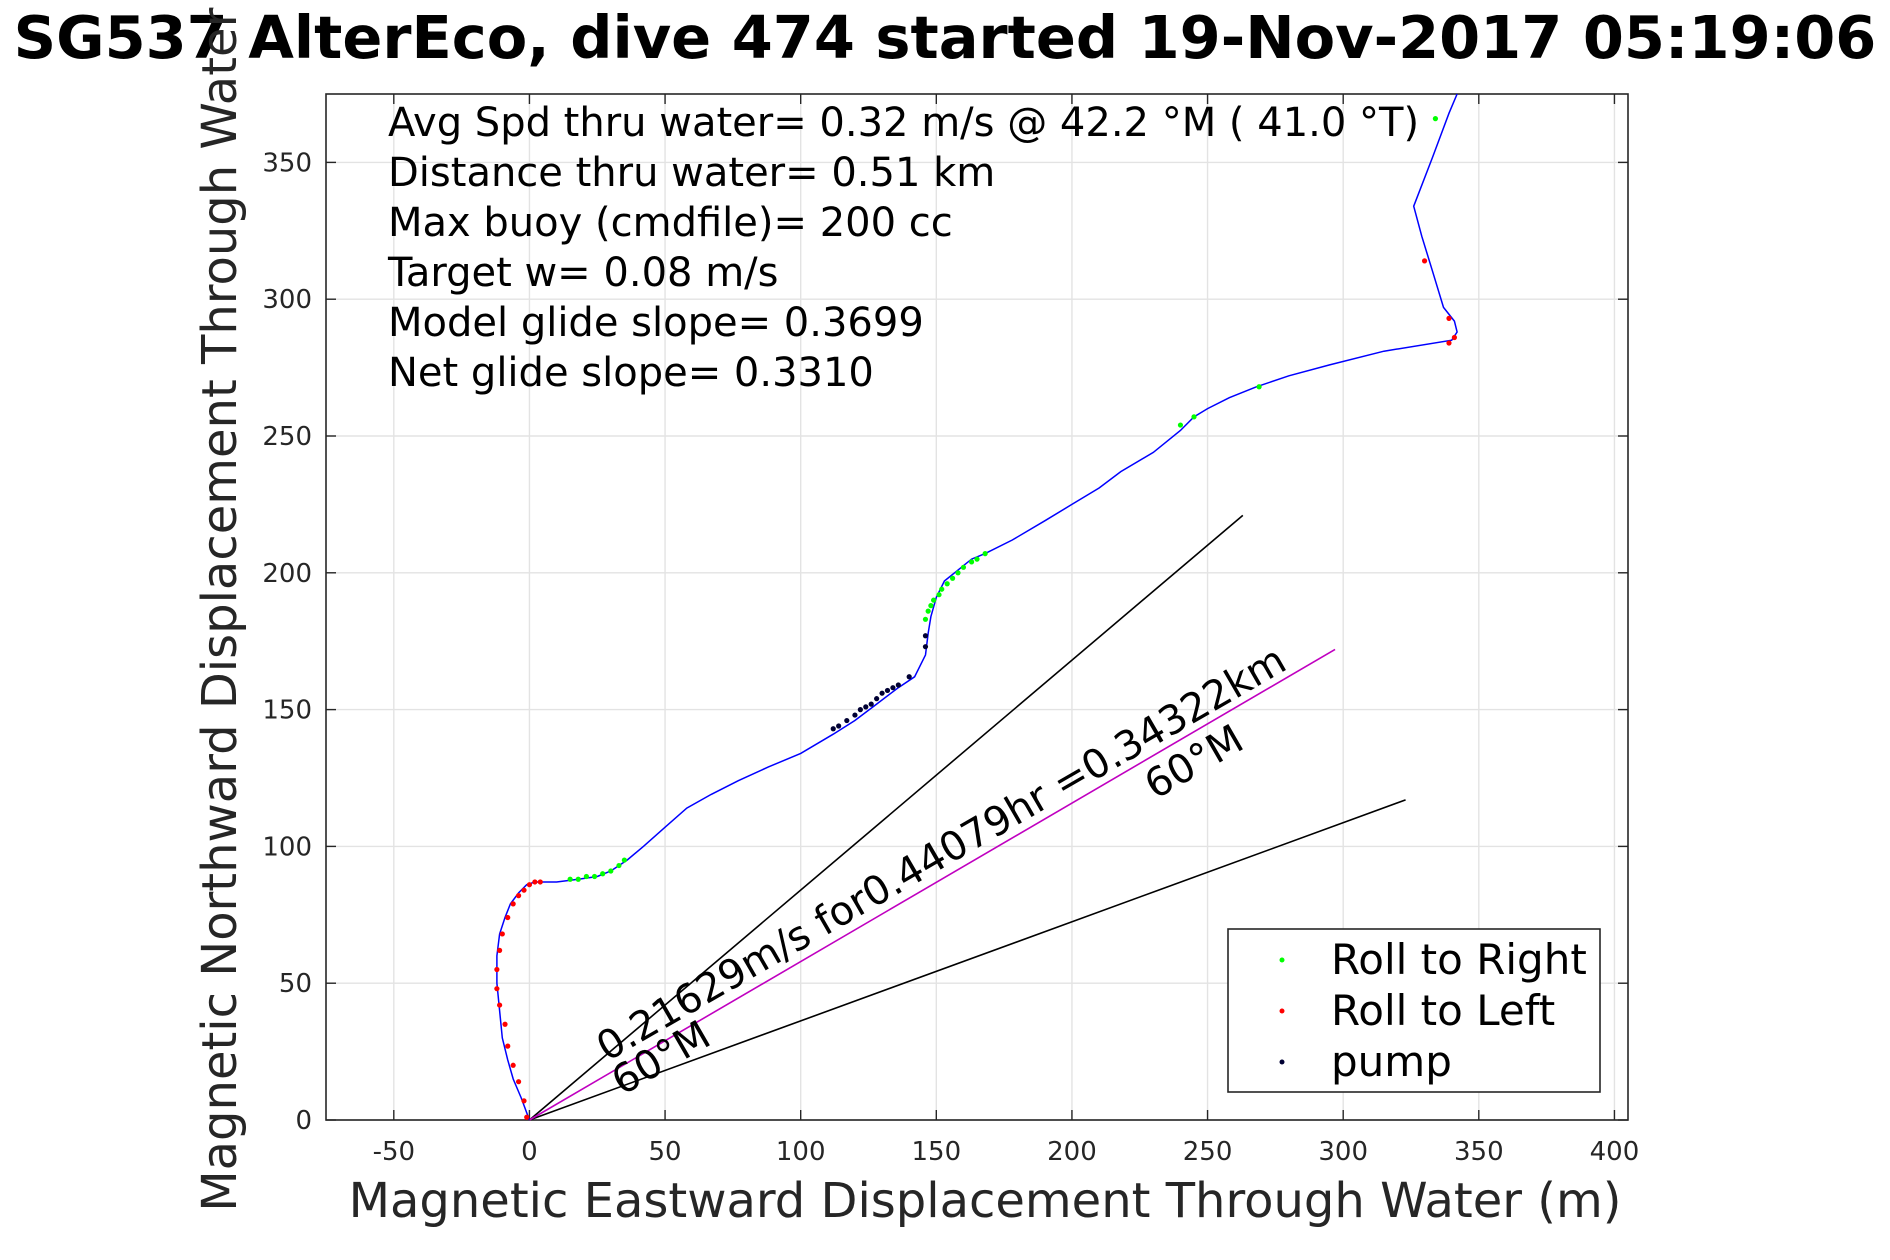 The image size is (1890, 1260). I want to click on y-tick-label: 0, so click(303, 1121).